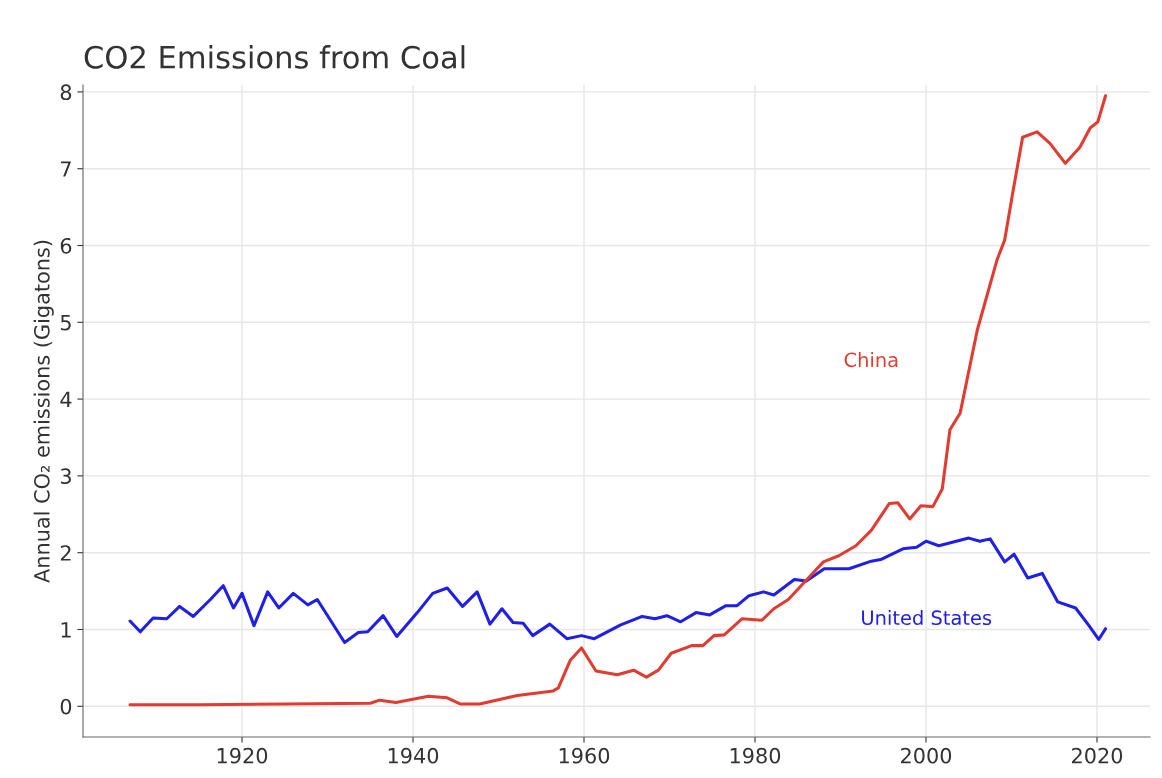 The width and height of the screenshot is (1162, 778). What do you see at coordinates (584, 755) in the screenshot?
I see `x-tick-label: 1960` at bounding box center [584, 755].